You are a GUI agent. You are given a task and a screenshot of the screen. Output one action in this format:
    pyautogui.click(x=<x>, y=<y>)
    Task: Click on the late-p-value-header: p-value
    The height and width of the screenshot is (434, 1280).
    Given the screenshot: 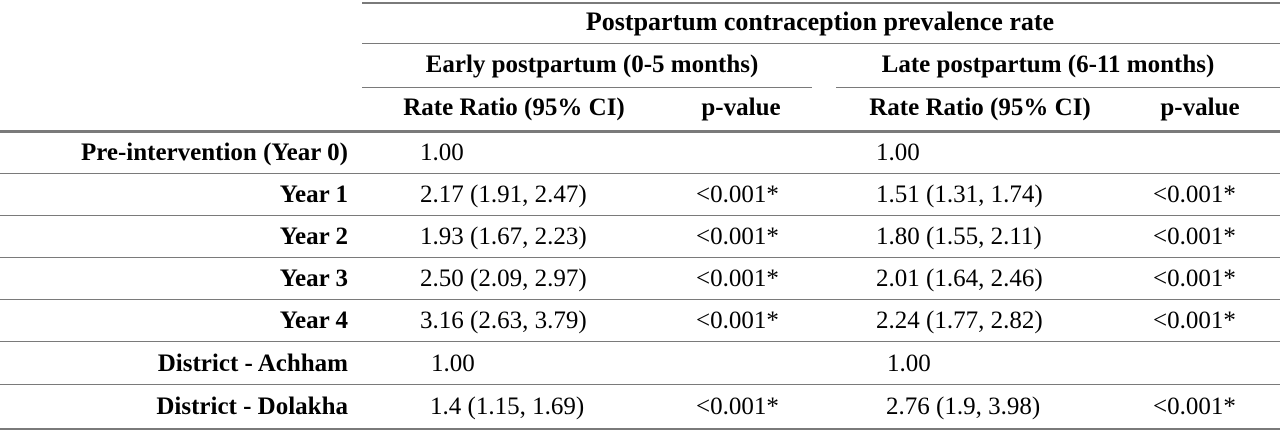 What is the action you would take?
    pyautogui.click(x=1200, y=107)
    